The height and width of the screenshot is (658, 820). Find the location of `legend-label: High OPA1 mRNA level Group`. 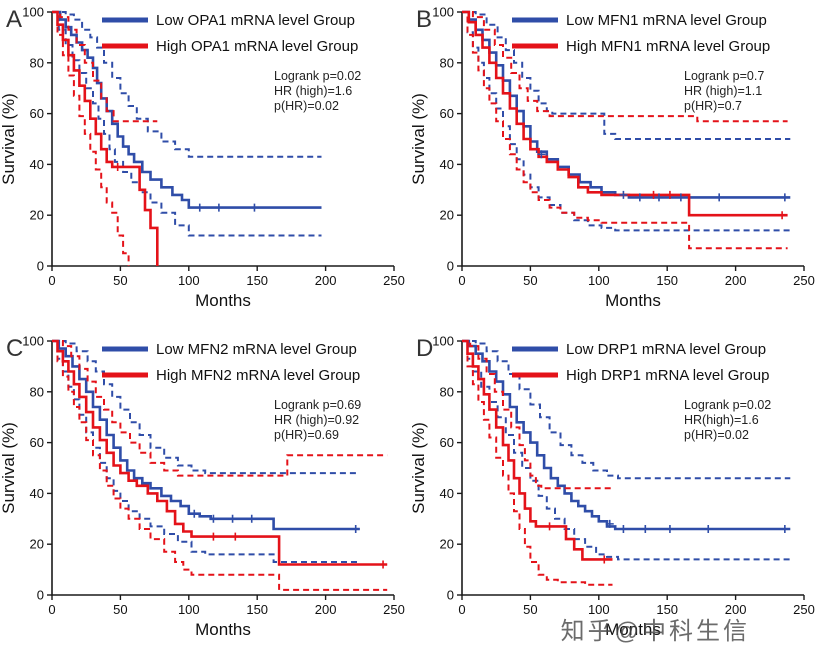

legend-label: High OPA1 mRNA level Group is located at coordinates (257, 46).